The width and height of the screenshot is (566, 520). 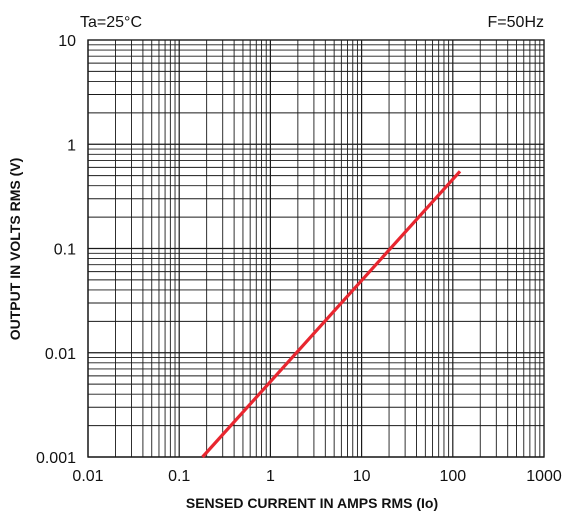 What do you see at coordinates (362, 476) in the screenshot?
I see `x-tick-label: 10` at bounding box center [362, 476].